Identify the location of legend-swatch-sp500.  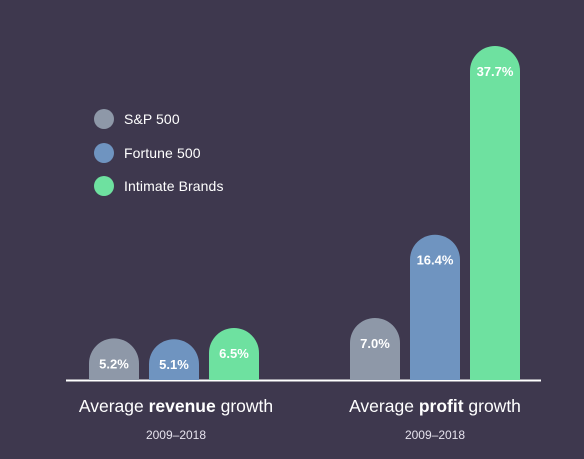
(104, 119).